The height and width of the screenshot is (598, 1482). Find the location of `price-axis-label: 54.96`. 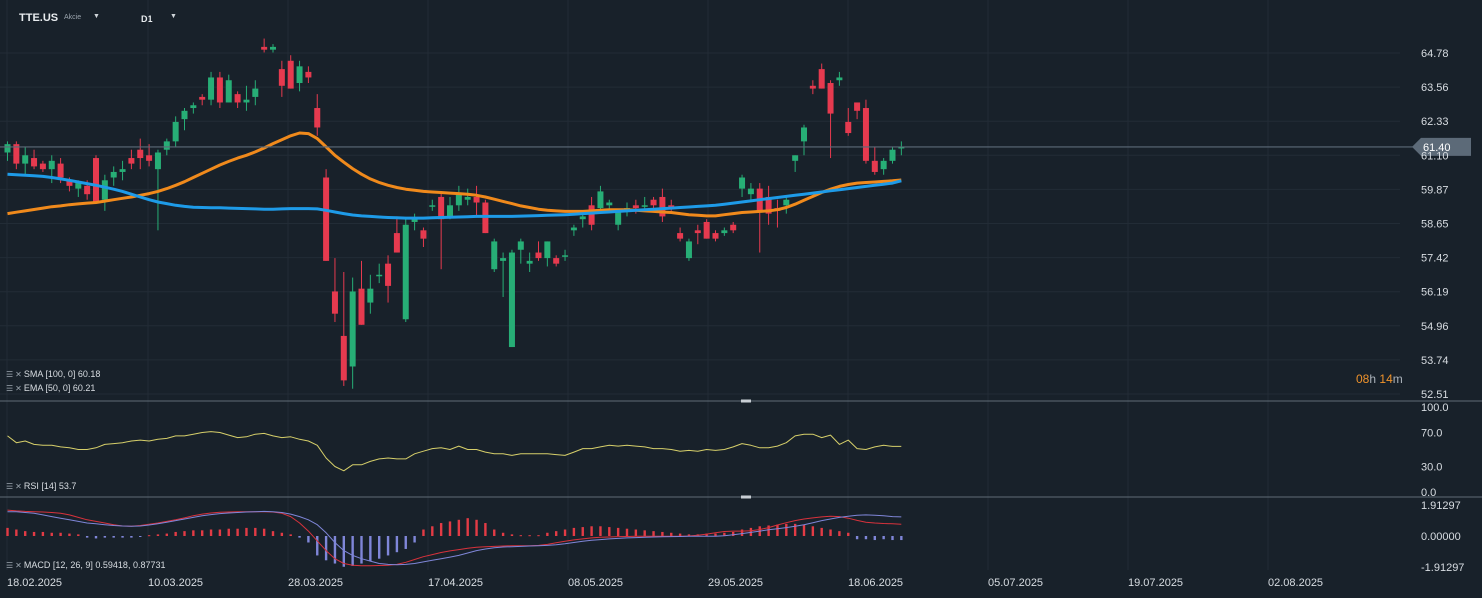

price-axis-label: 54.96 is located at coordinates (1435, 327).